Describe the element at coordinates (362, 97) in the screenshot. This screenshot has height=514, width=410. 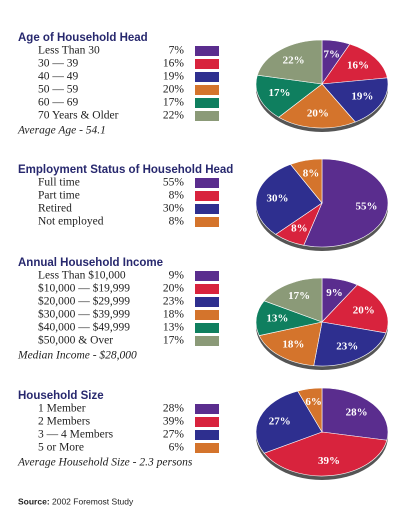
I see `slice-label: 19%` at that location.